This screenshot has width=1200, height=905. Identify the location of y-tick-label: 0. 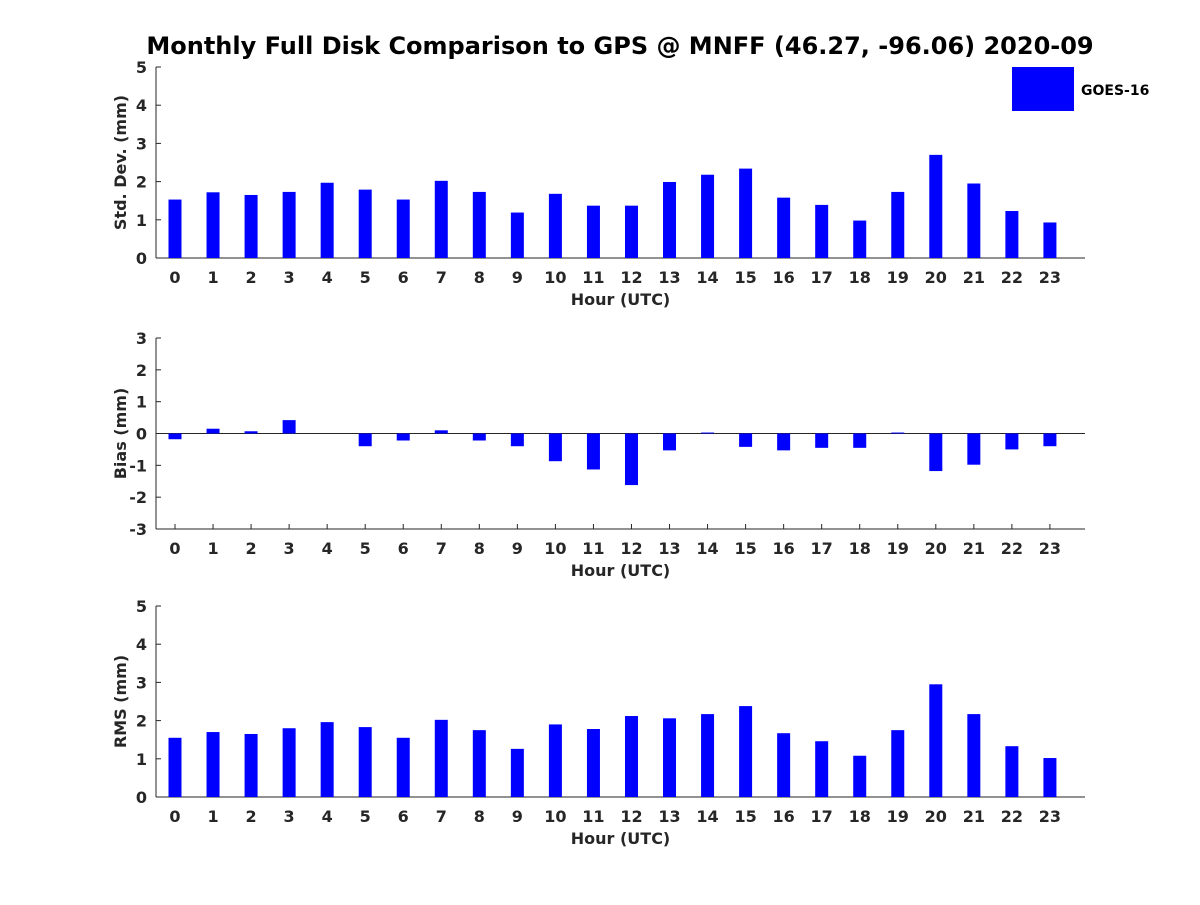
(141, 797).